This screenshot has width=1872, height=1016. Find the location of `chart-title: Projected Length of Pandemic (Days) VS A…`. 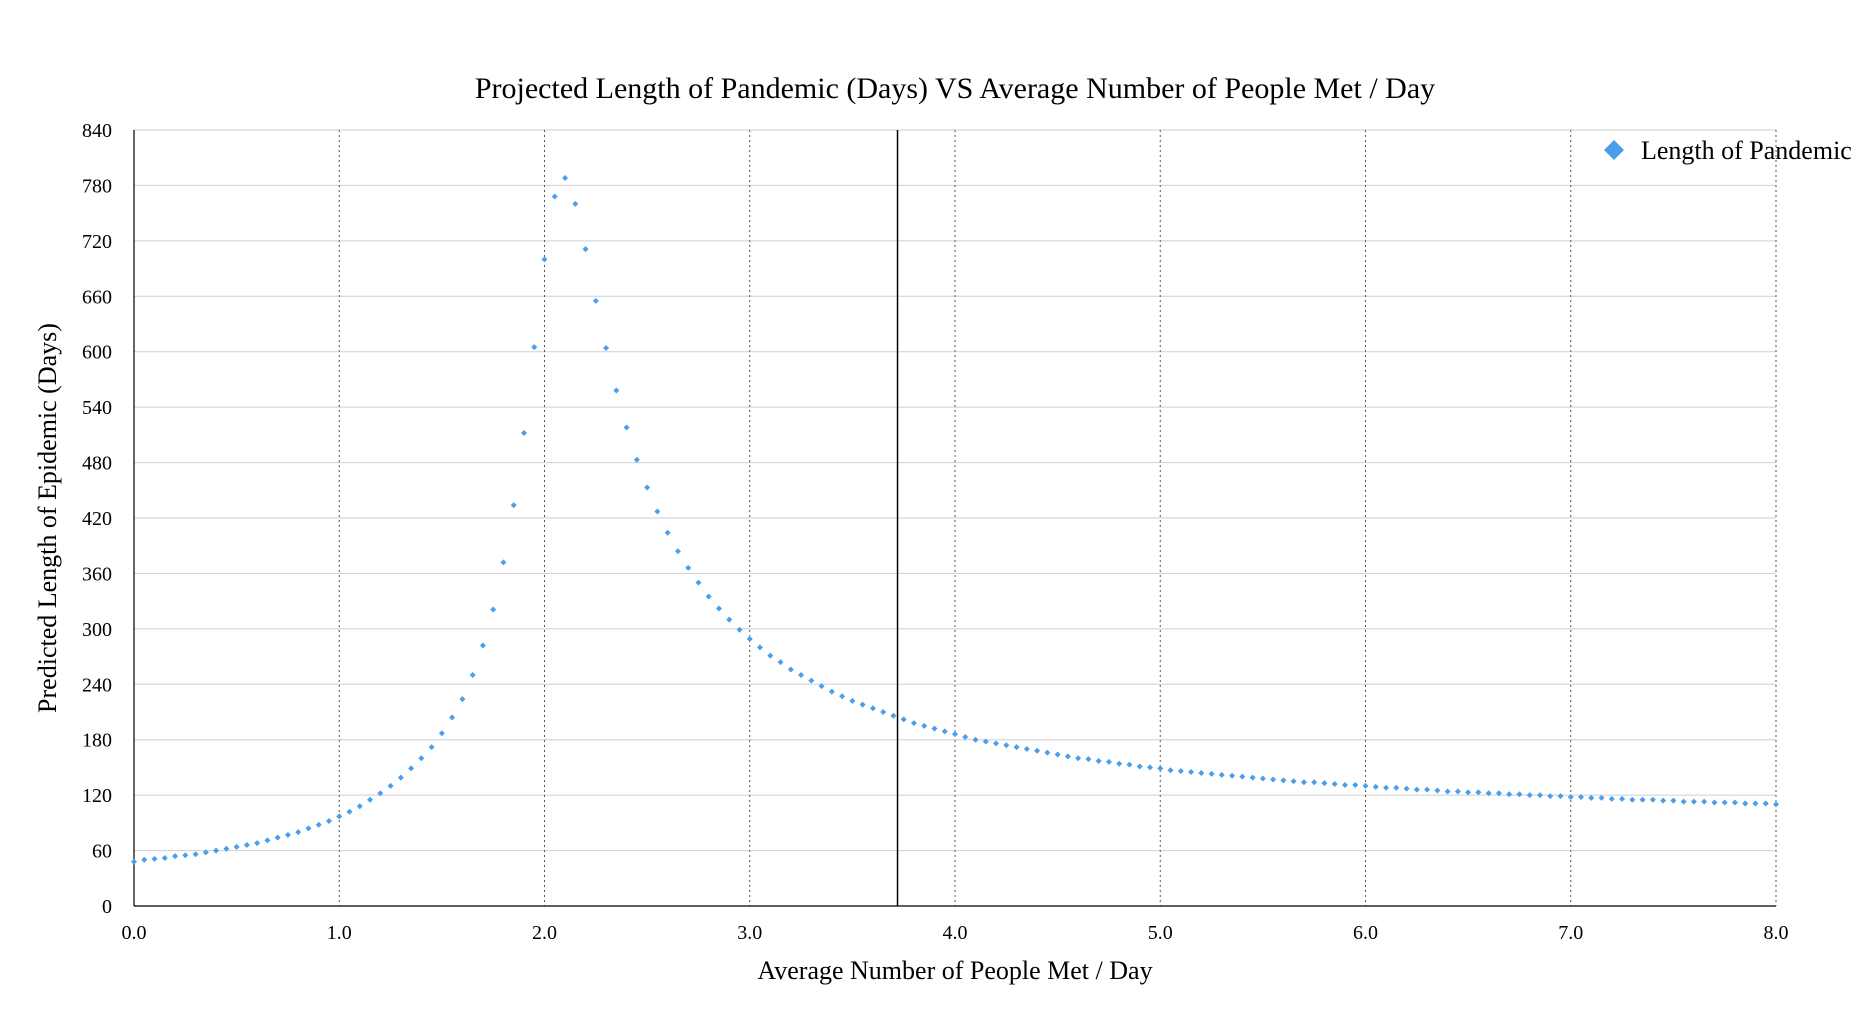

chart-title: Projected Length of Pandemic (Days) VS A… is located at coordinates (955, 88).